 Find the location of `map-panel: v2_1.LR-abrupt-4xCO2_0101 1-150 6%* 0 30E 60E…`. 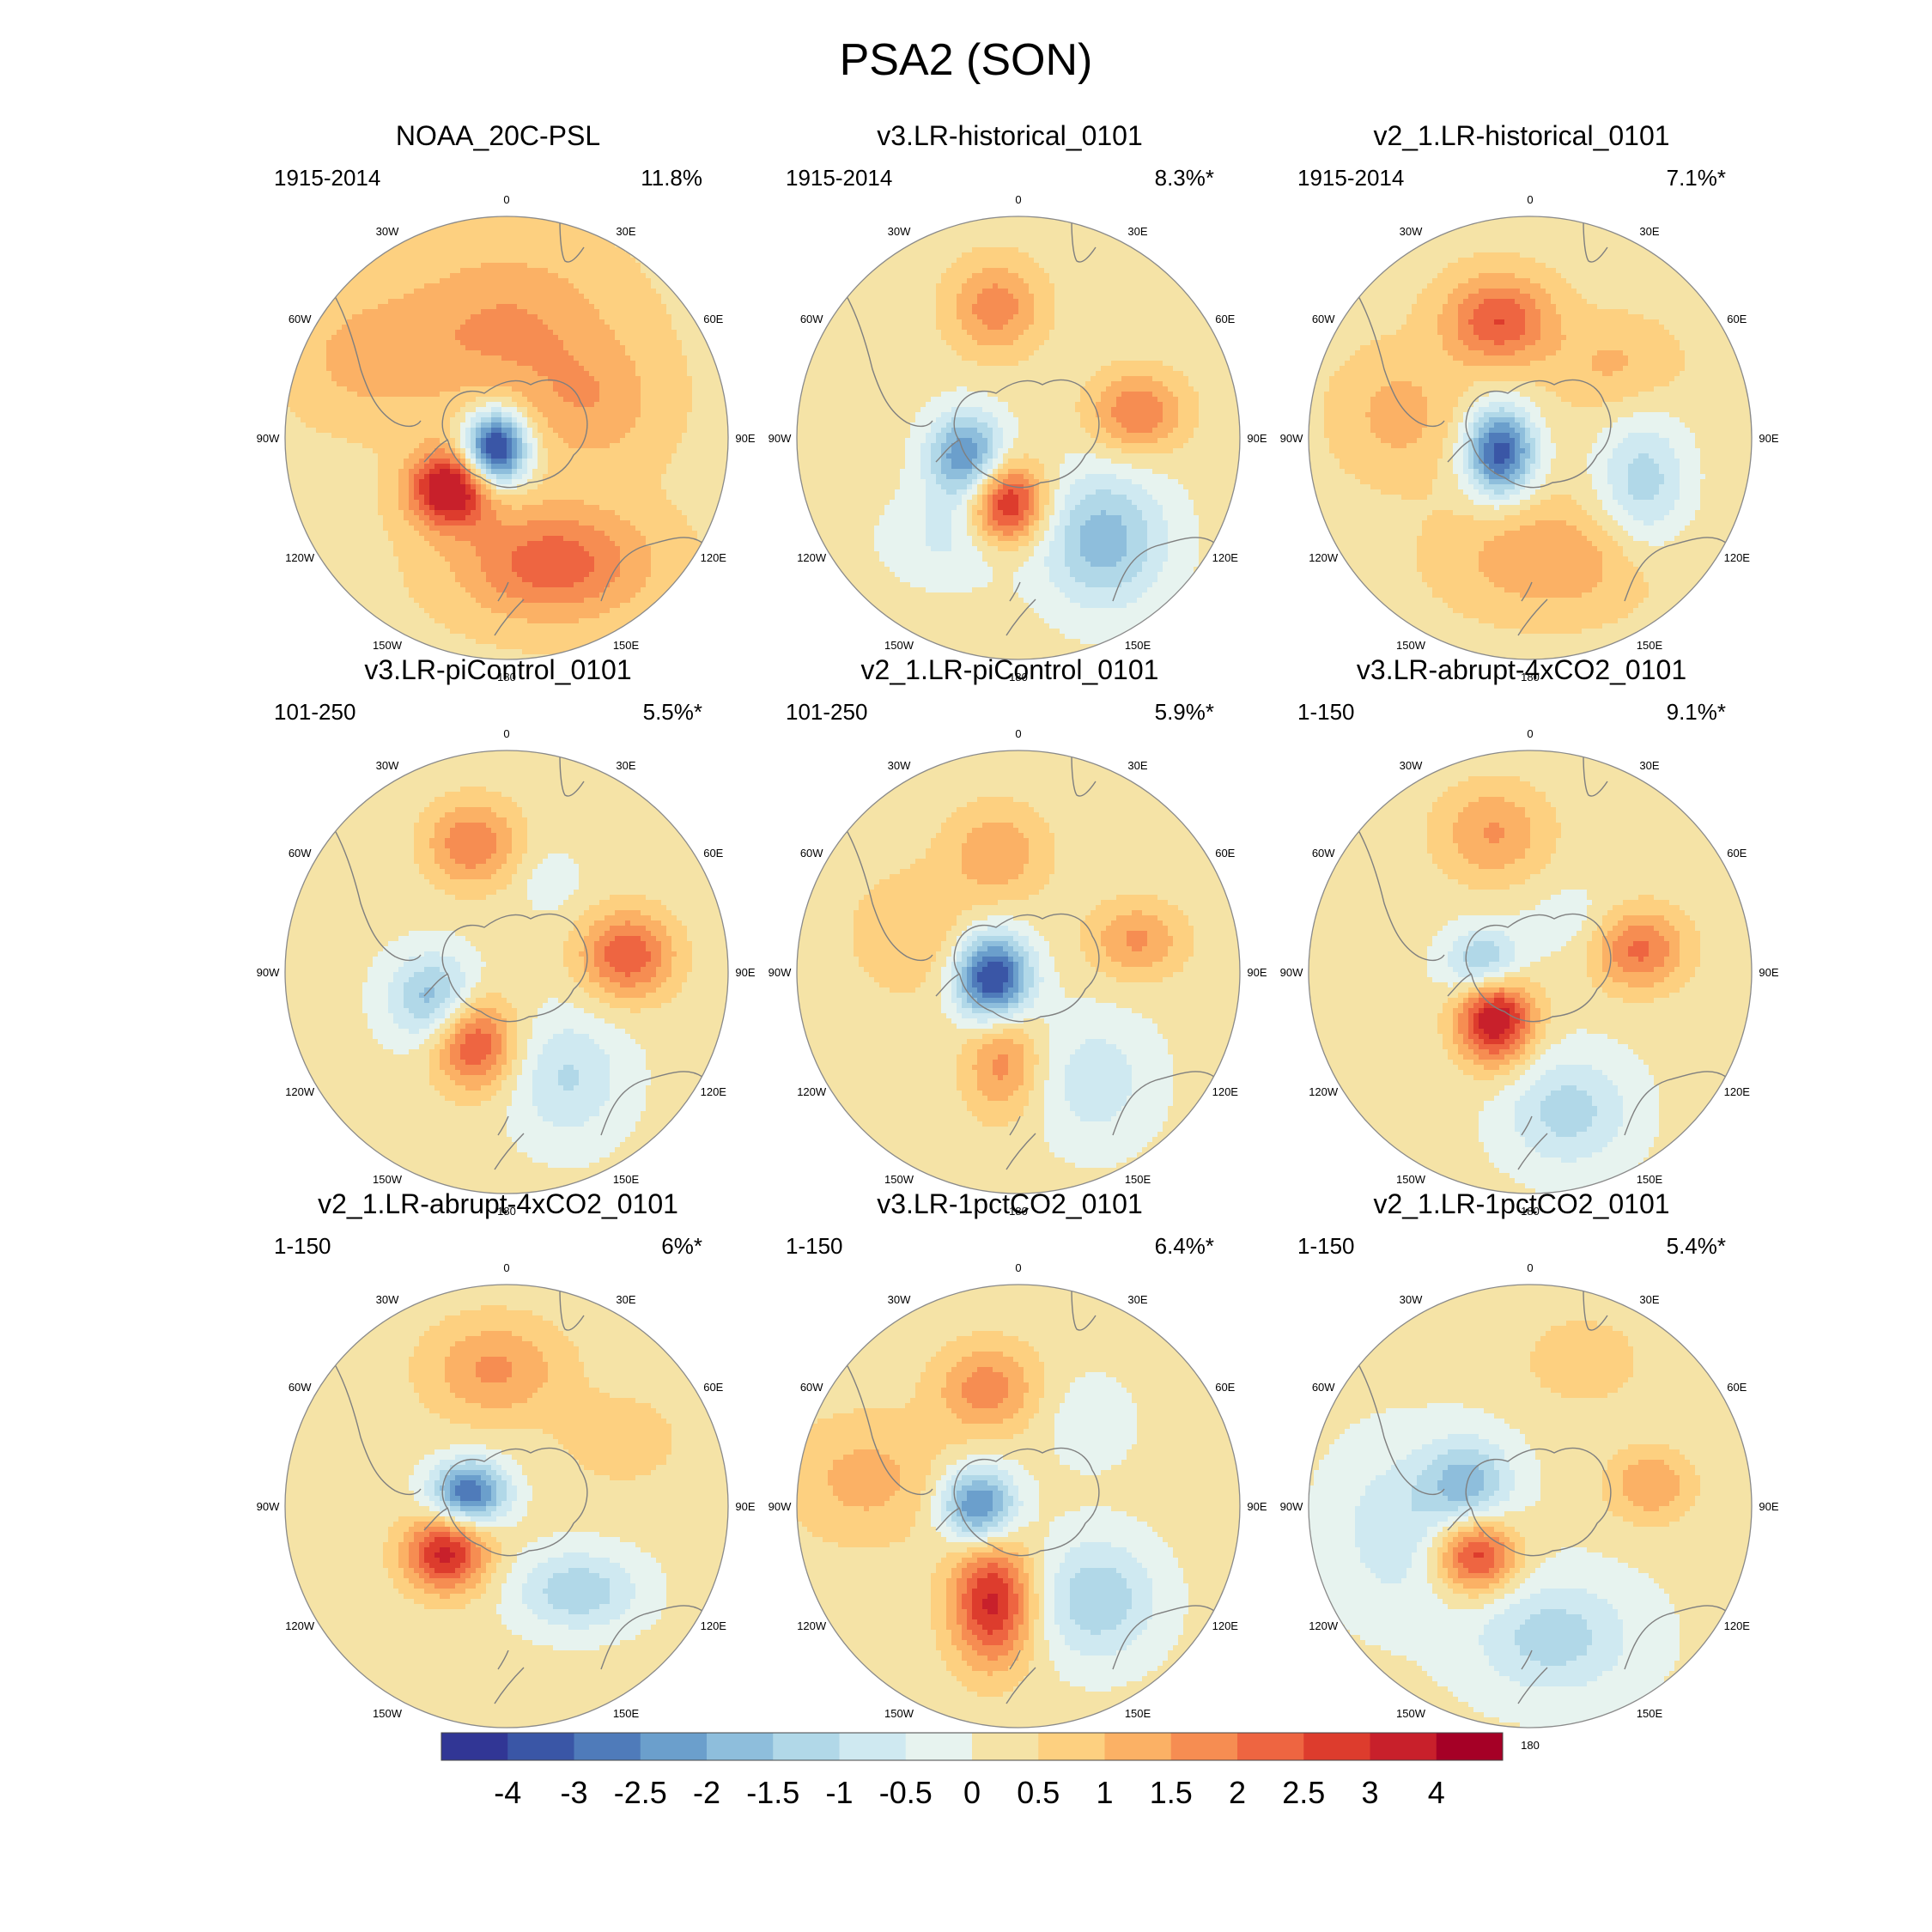

map-panel: v2_1.LR-abrupt-4xCO2_0101 1-150 6%* 0 30E 60E… is located at coordinates (498, 1470).